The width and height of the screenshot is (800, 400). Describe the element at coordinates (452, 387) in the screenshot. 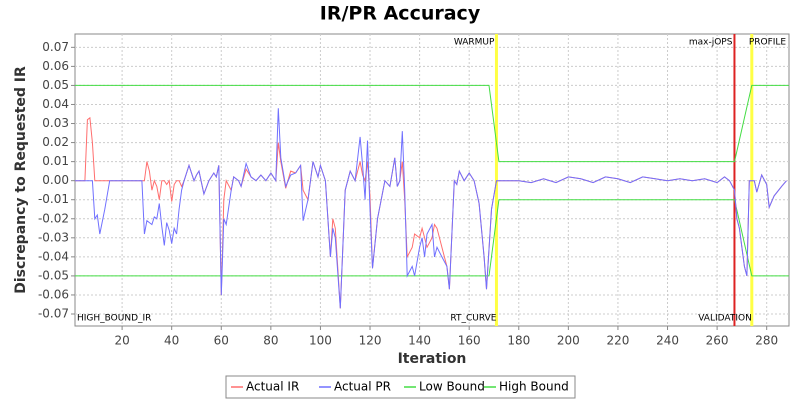

I see `legend-label: Low Bound` at that location.